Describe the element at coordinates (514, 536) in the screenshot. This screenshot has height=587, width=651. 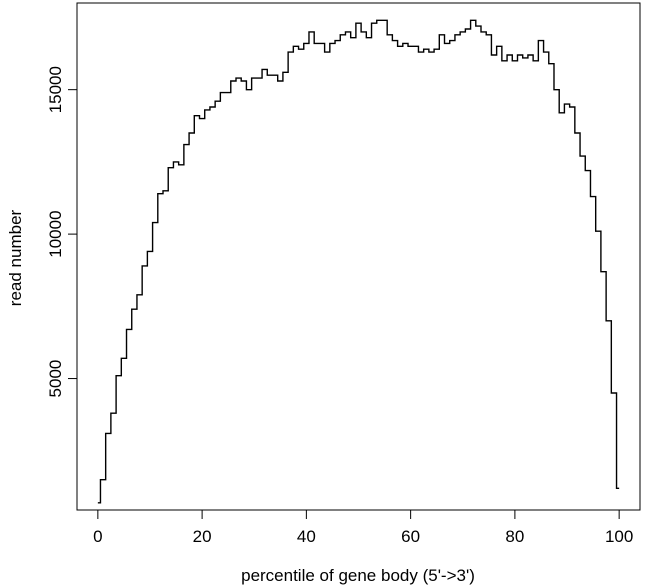
I see `x-tick-label: 80` at that location.